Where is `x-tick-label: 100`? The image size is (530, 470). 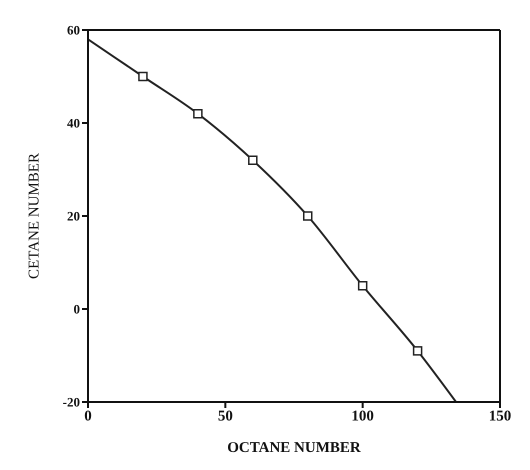 x-tick-label: 100 is located at coordinates (362, 416).